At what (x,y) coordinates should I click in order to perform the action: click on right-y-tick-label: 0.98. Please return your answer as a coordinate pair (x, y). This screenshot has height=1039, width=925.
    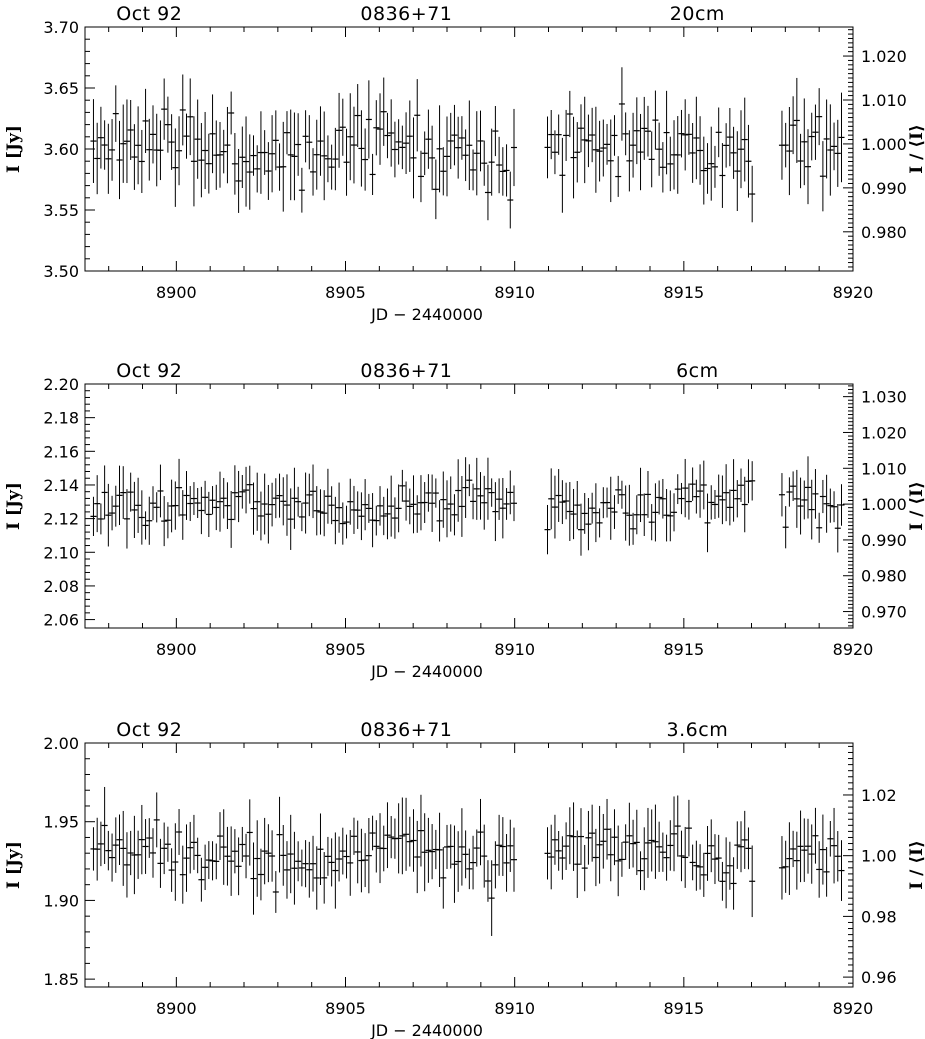
    Looking at the image, I should click on (879, 916).